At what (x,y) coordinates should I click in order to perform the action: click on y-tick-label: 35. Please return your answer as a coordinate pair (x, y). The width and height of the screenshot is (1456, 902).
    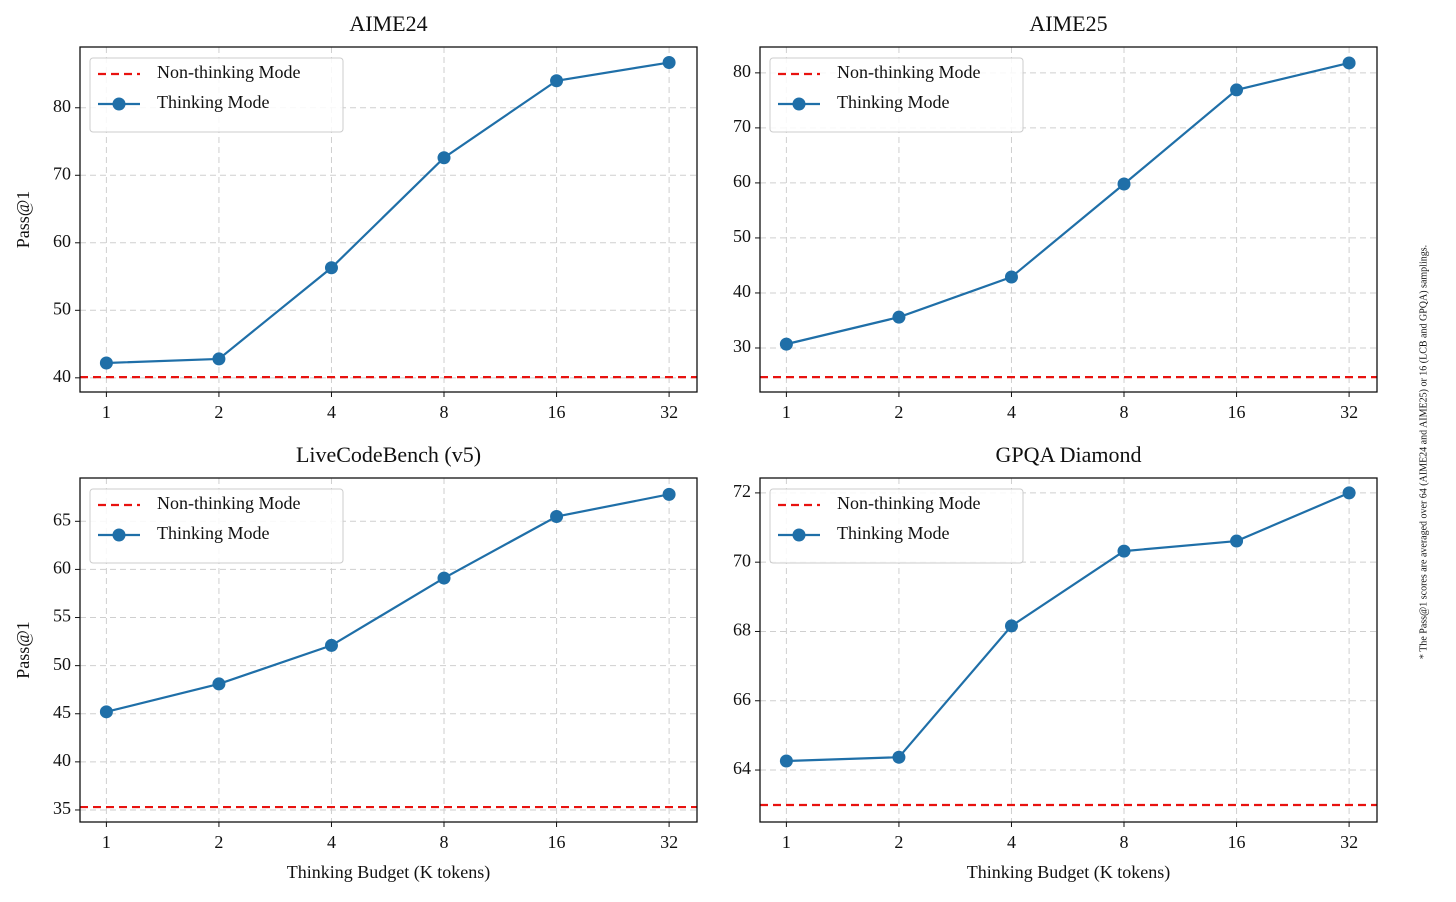
    Looking at the image, I should click on (62, 808).